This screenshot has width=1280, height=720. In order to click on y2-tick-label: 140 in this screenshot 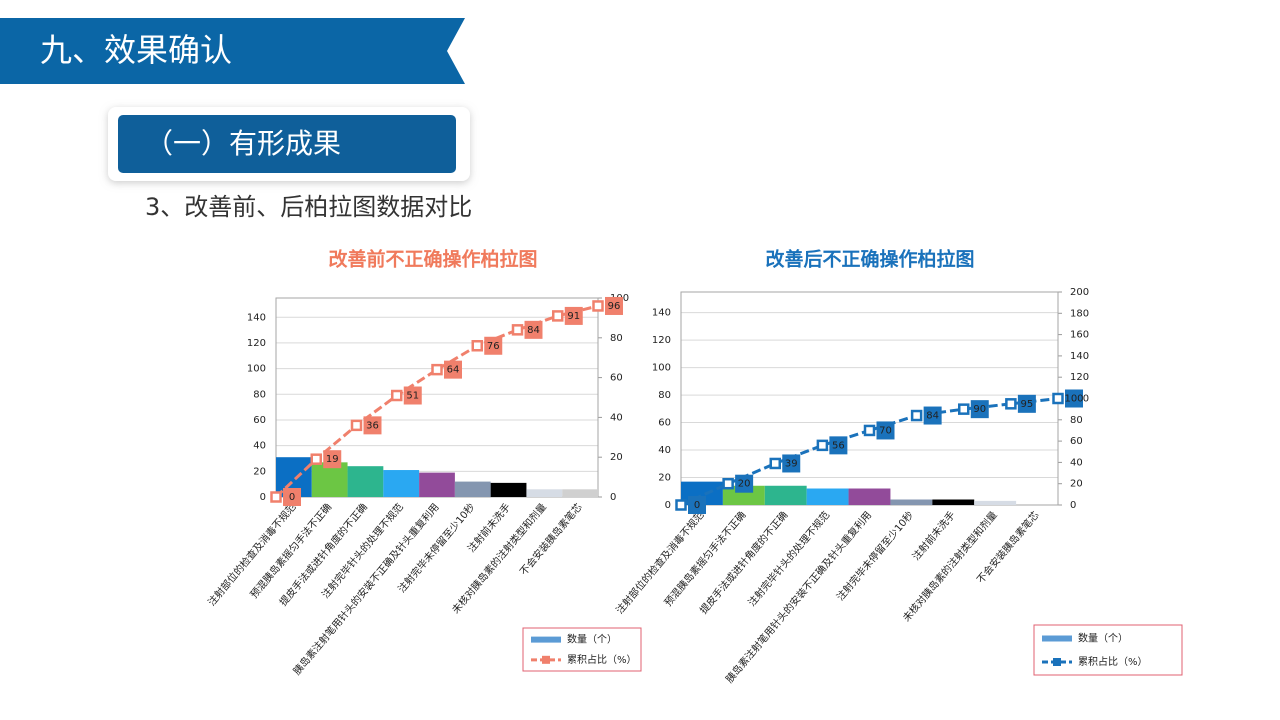, I will do `click(1079, 356)`.